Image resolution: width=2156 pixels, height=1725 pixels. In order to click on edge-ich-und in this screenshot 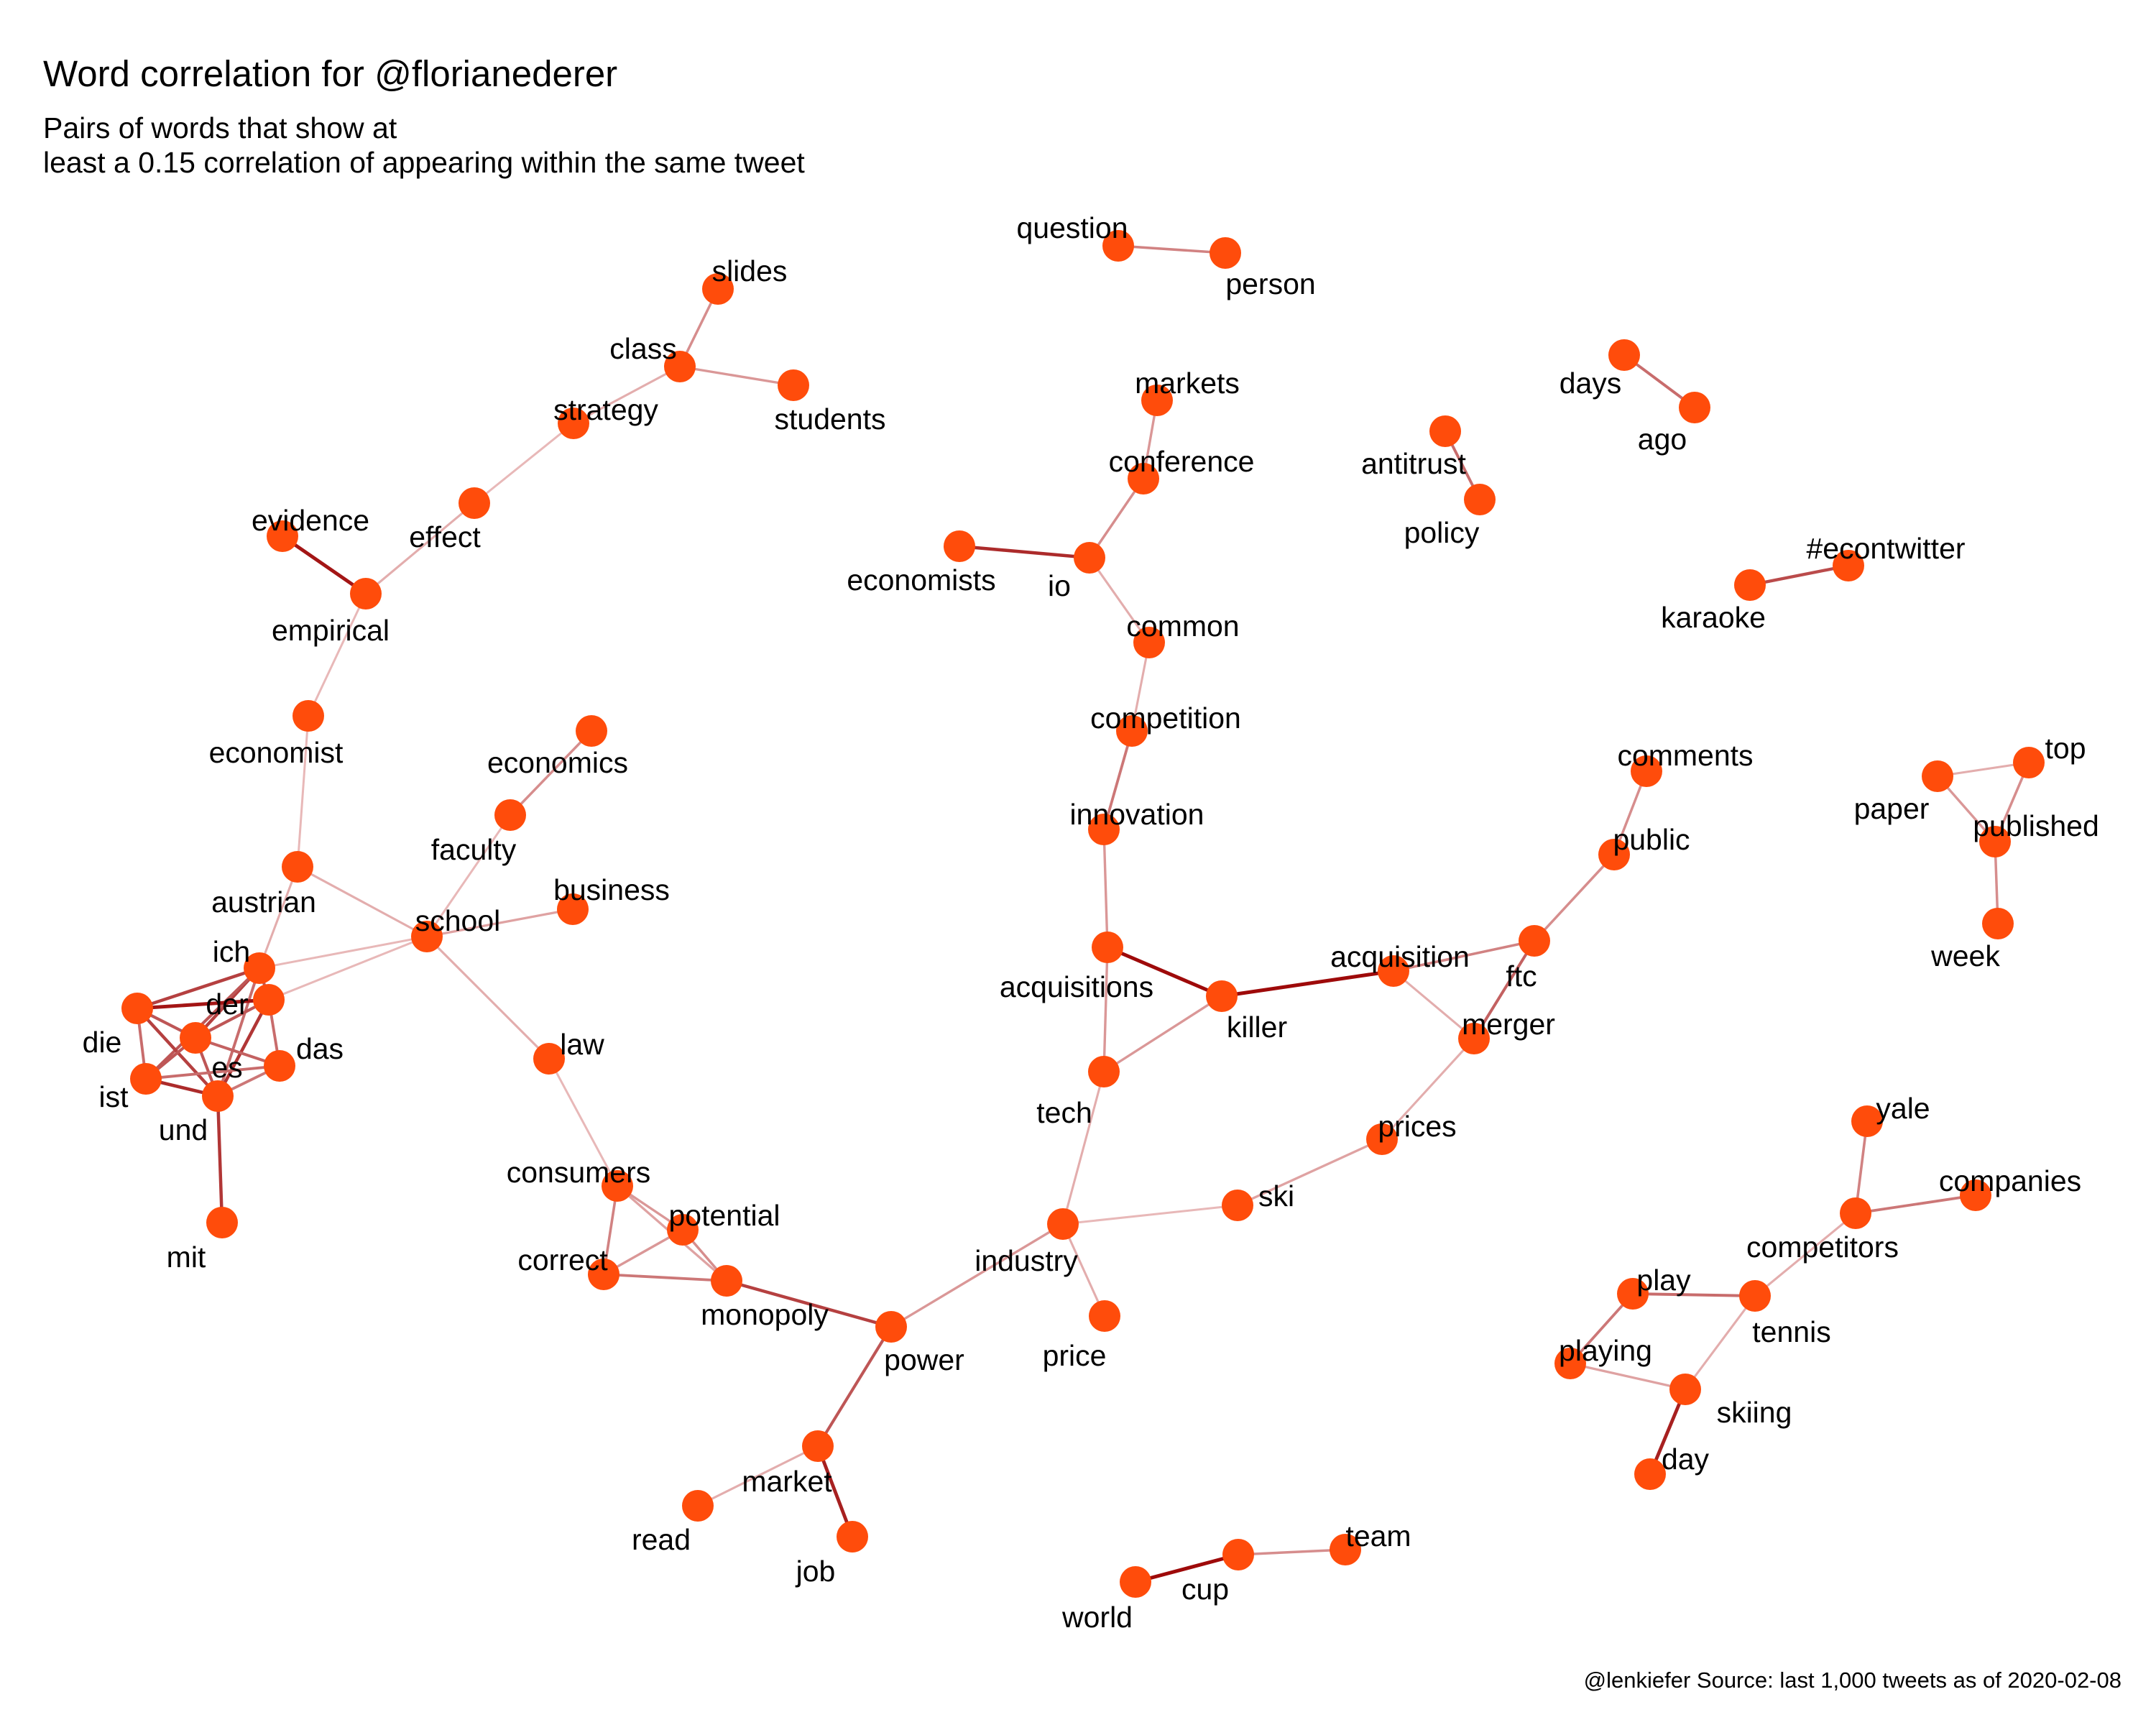, I will do `click(238, 1032)`.